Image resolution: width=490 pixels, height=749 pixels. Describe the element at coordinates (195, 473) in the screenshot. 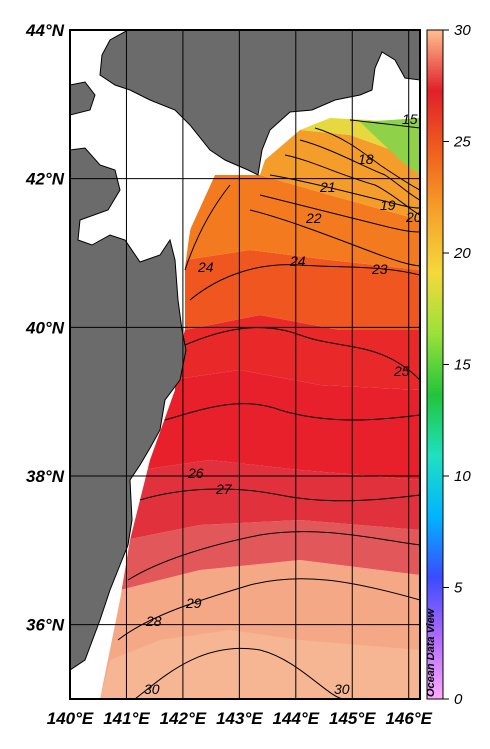

I see `contour-label-26: 26` at that location.